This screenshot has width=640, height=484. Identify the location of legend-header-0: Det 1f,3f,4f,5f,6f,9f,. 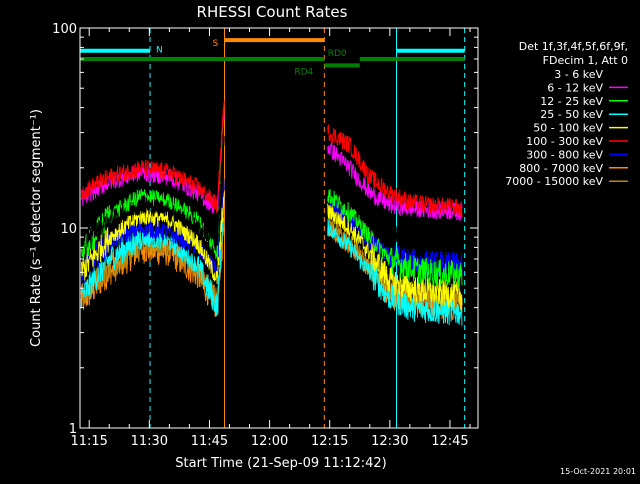
(573, 46).